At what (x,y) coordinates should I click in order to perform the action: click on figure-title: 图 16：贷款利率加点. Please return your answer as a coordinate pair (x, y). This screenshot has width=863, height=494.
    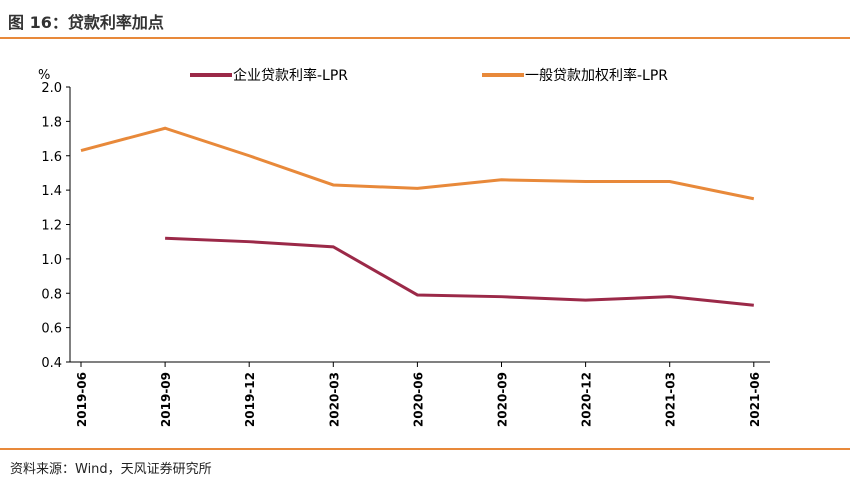
    Looking at the image, I should click on (86, 22).